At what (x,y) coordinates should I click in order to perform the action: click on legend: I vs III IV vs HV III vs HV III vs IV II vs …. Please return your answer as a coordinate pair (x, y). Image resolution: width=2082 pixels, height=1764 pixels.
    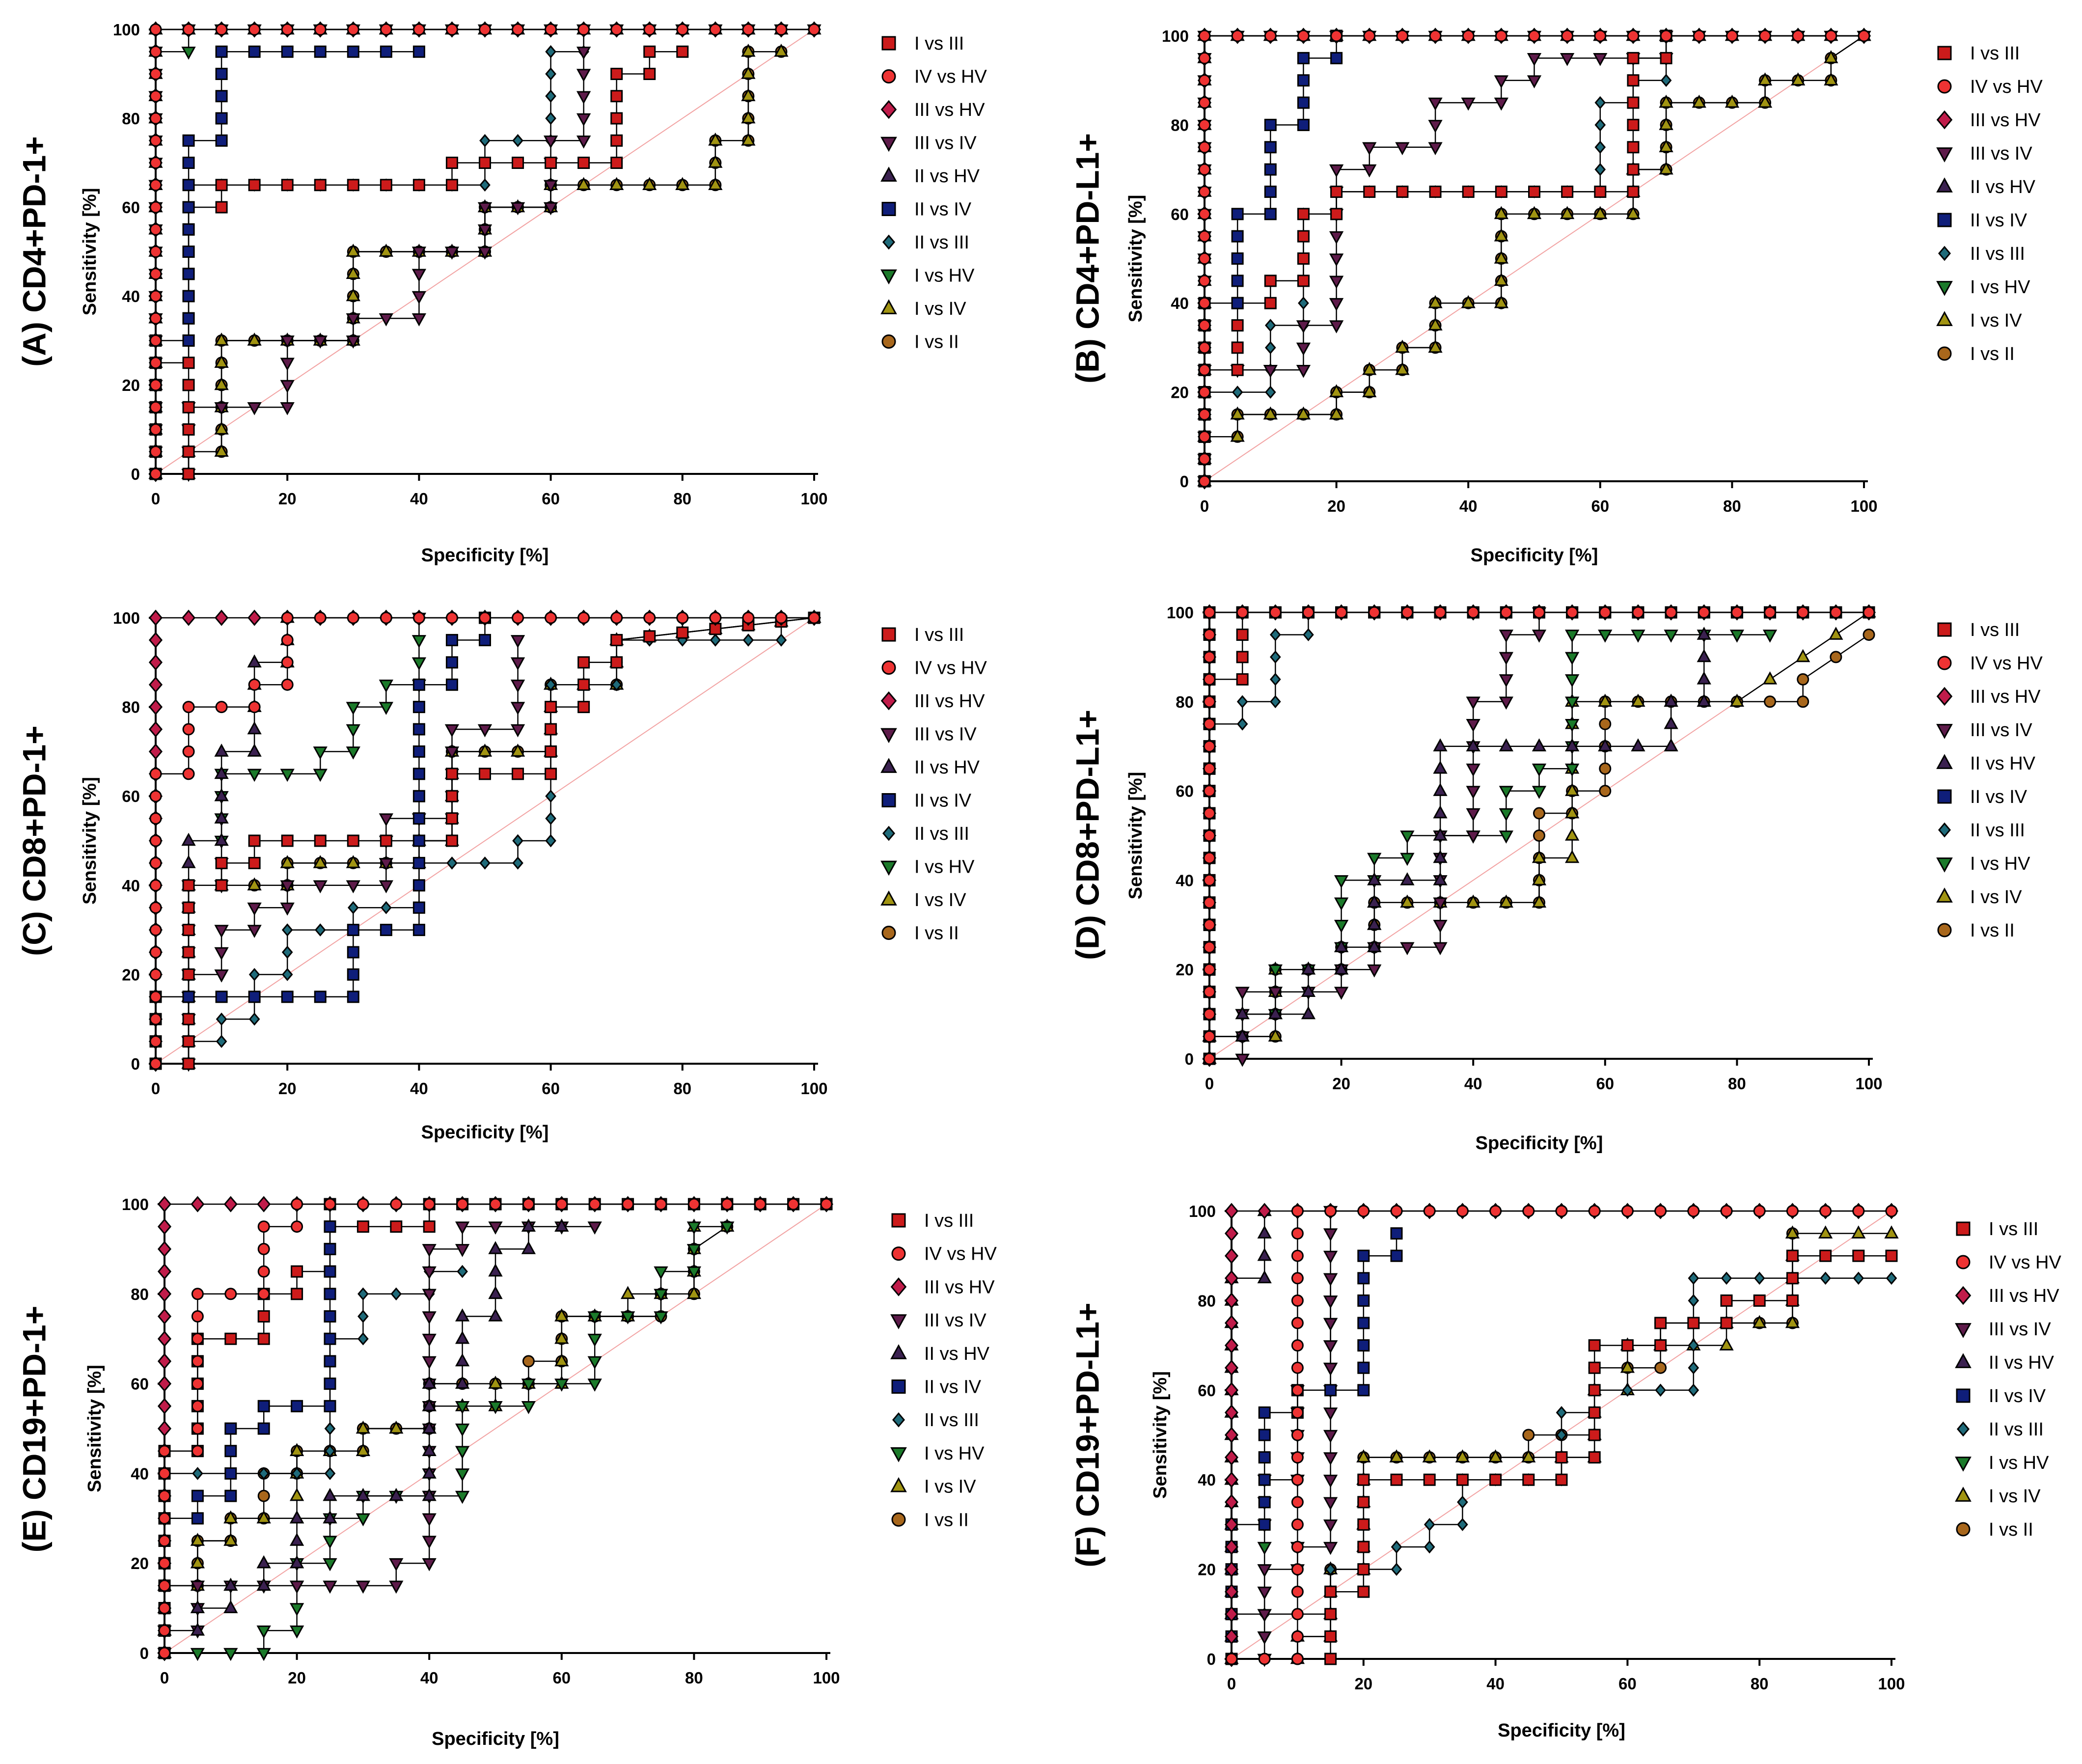
    Looking at the image, I should click on (933, 193).